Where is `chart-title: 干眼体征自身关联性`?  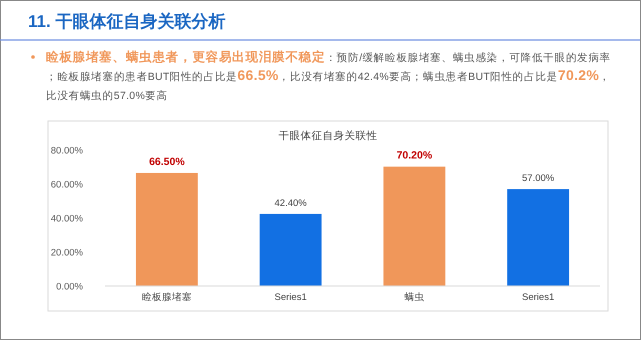 chart-title: 干眼体征自身关联性 is located at coordinates (328, 135).